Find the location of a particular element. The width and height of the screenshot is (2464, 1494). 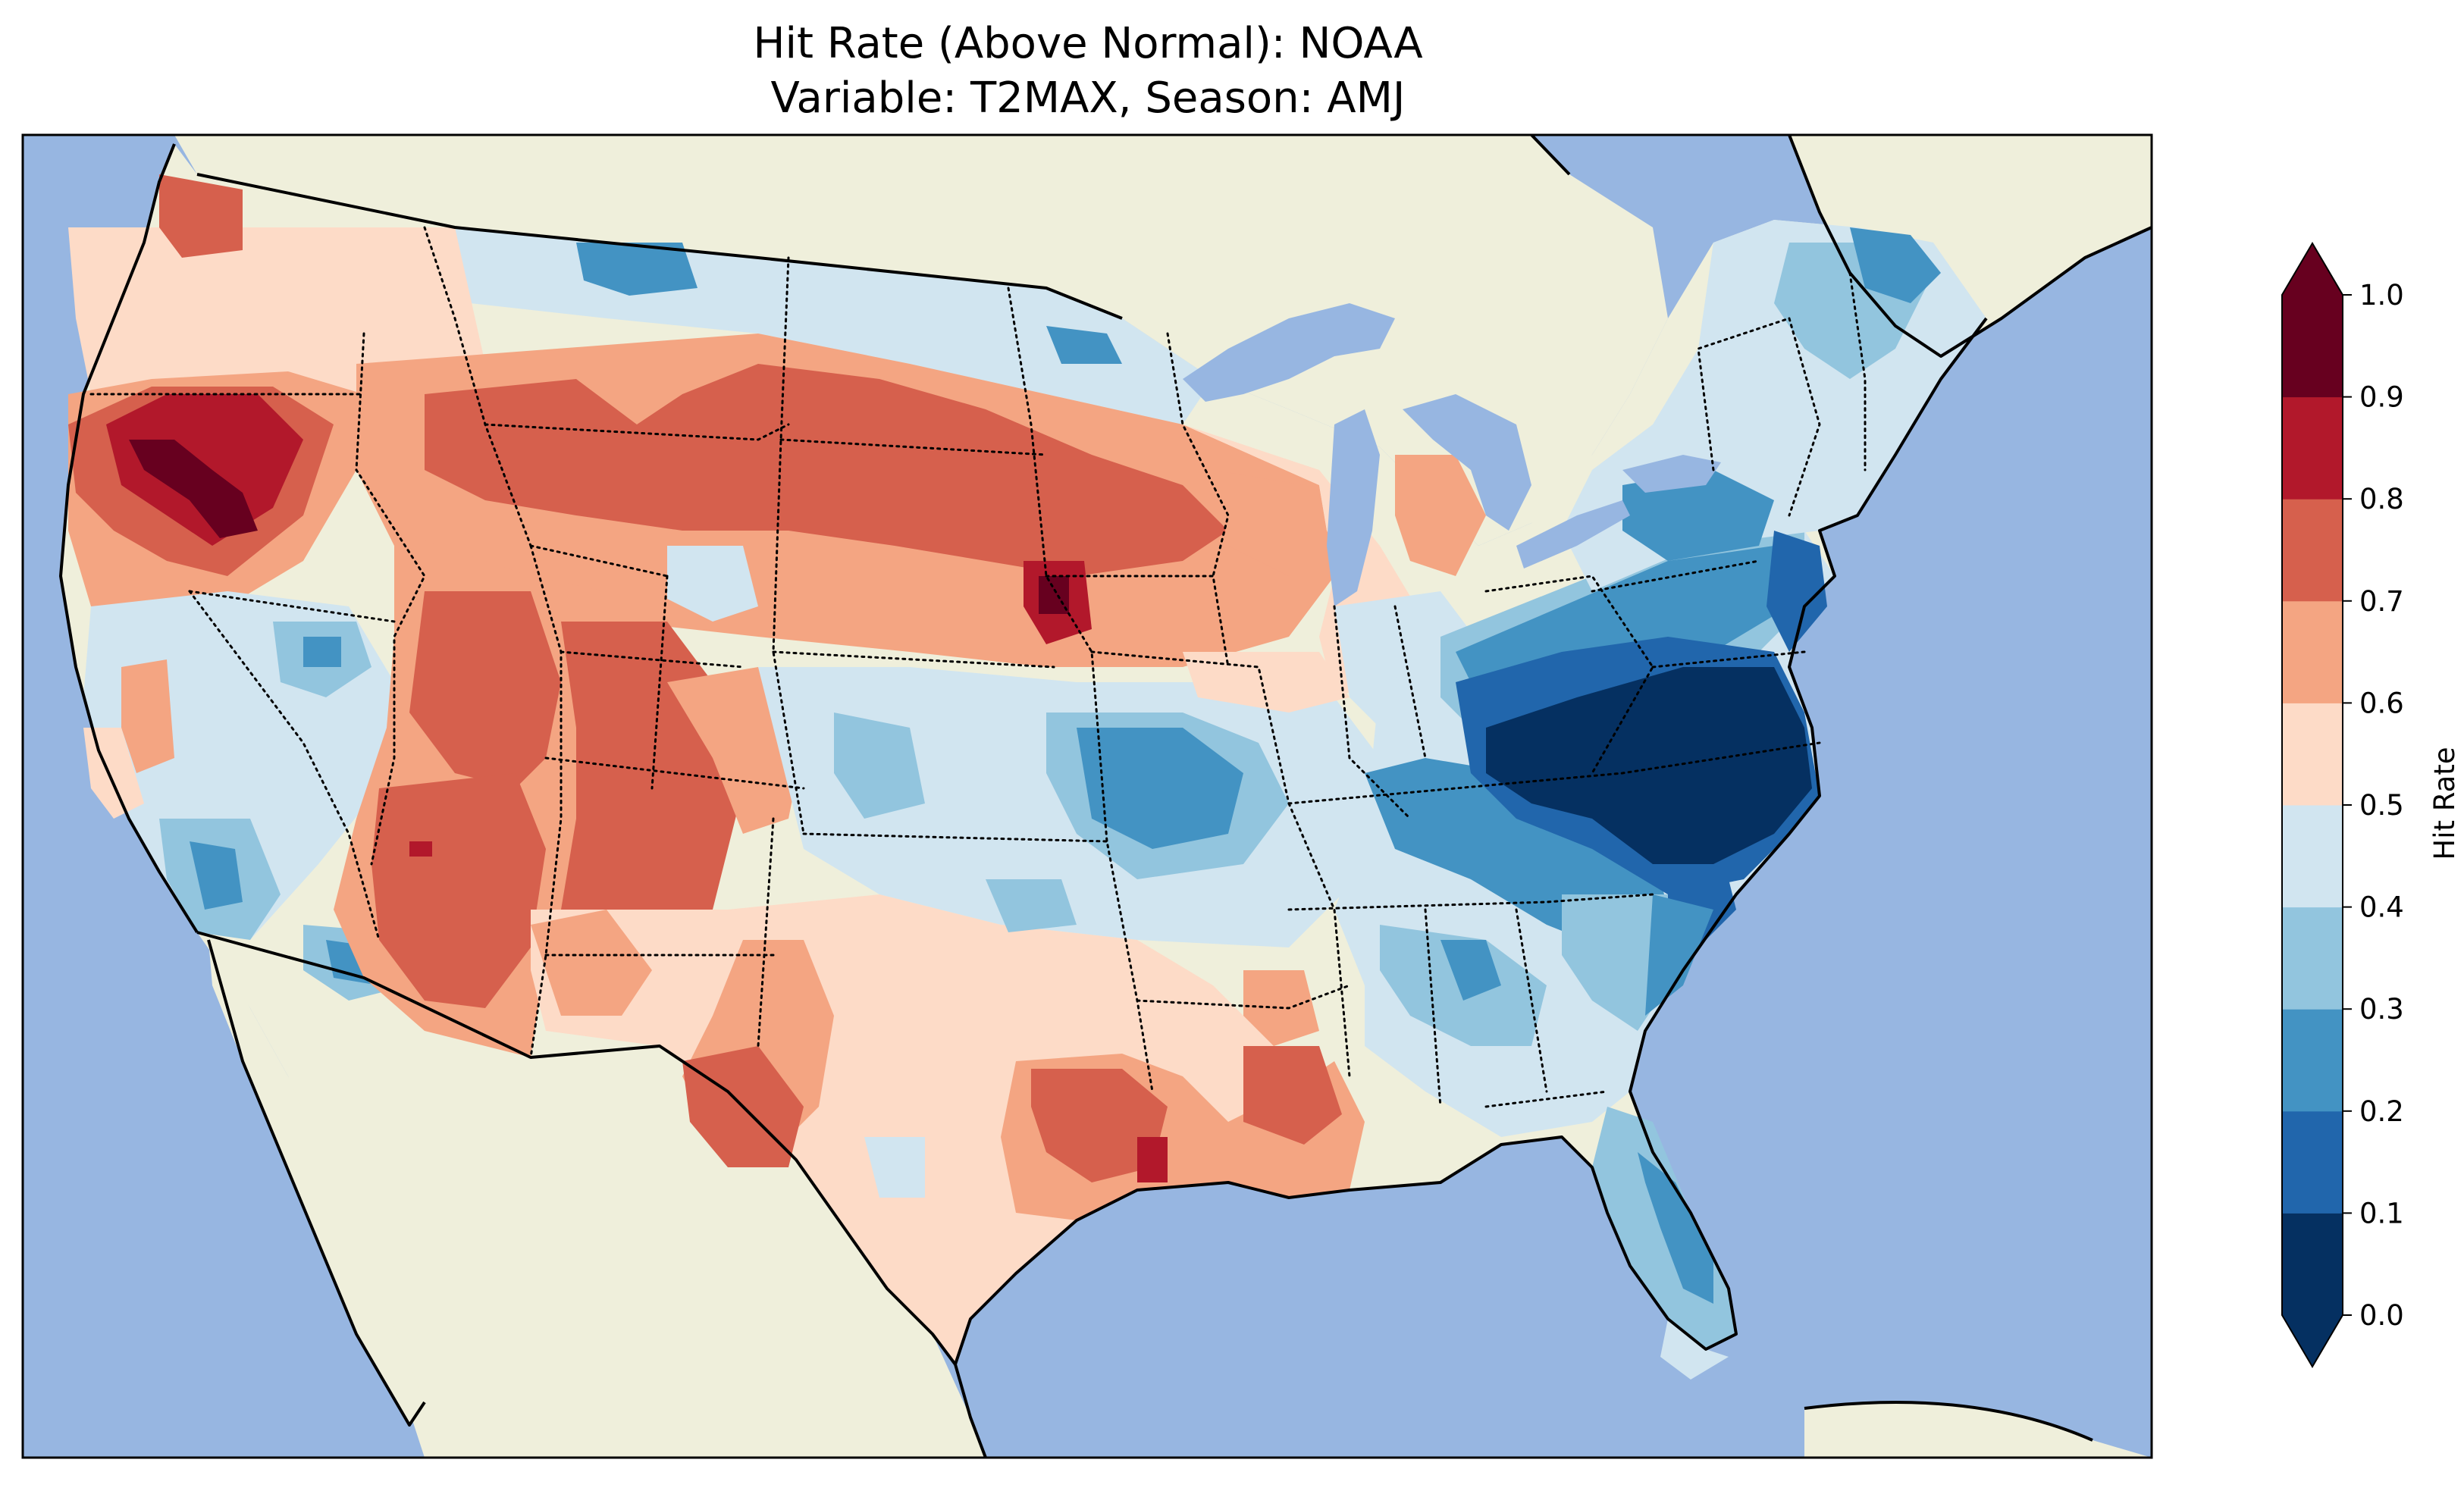

chart-subtitle: Variable: T2MAX, Season: AMJ is located at coordinates (1089, 98).